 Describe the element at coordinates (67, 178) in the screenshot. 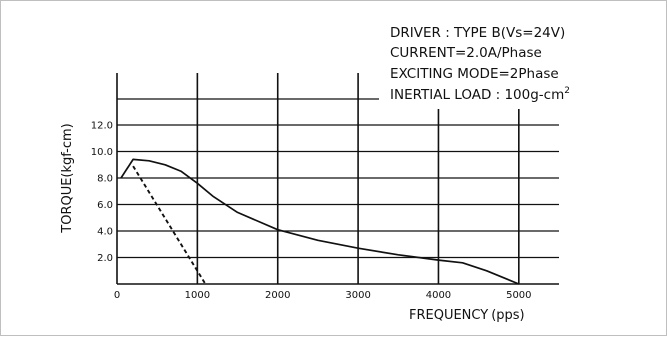

I see `y-axis-label: TORQUE(kgf-cm)` at that location.